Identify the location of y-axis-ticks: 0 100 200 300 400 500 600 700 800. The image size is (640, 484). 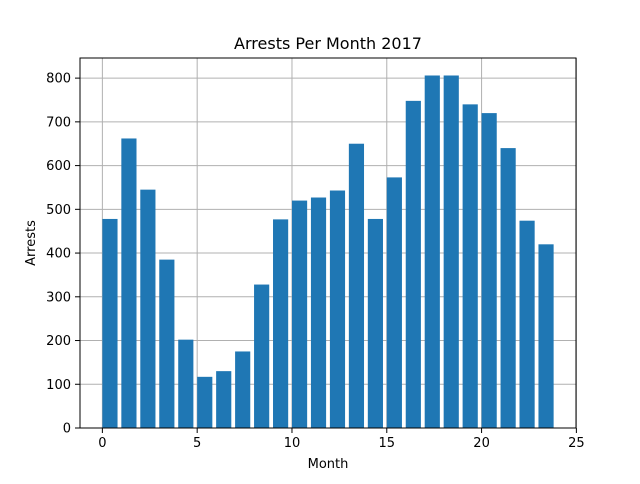
(63, 254).